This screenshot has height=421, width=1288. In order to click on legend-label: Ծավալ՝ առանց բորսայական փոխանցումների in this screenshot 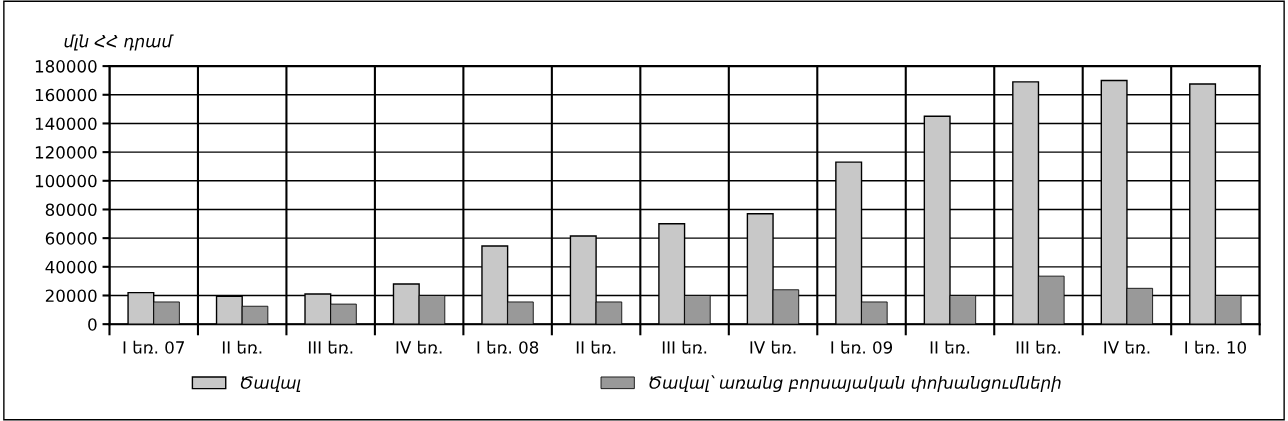, I will do `click(855, 384)`.